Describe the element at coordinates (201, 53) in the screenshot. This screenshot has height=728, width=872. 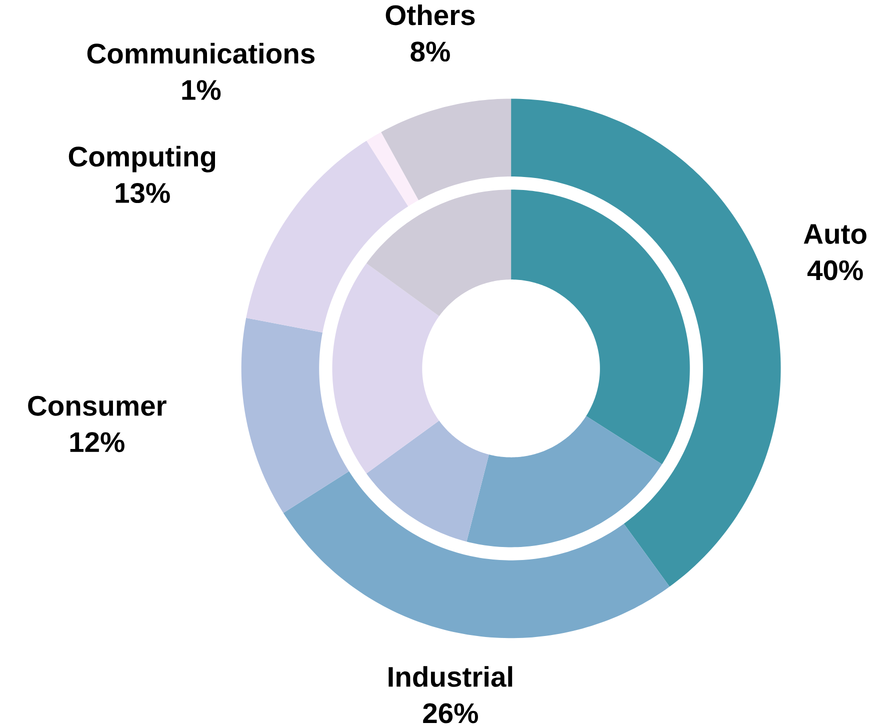
I see `slice-label: Communications` at that location.